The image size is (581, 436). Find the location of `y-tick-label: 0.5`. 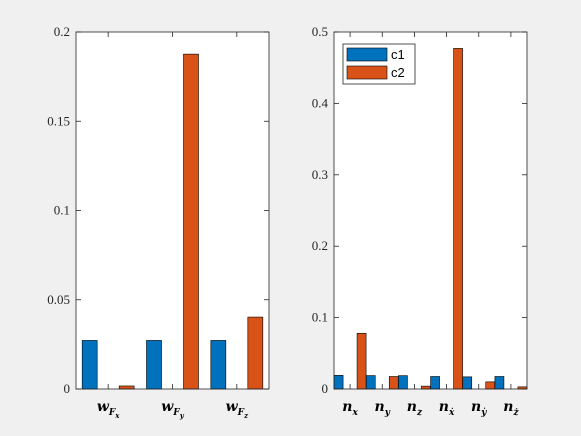

y-tick-label: 0.5 is located at coordinates (320, 31).